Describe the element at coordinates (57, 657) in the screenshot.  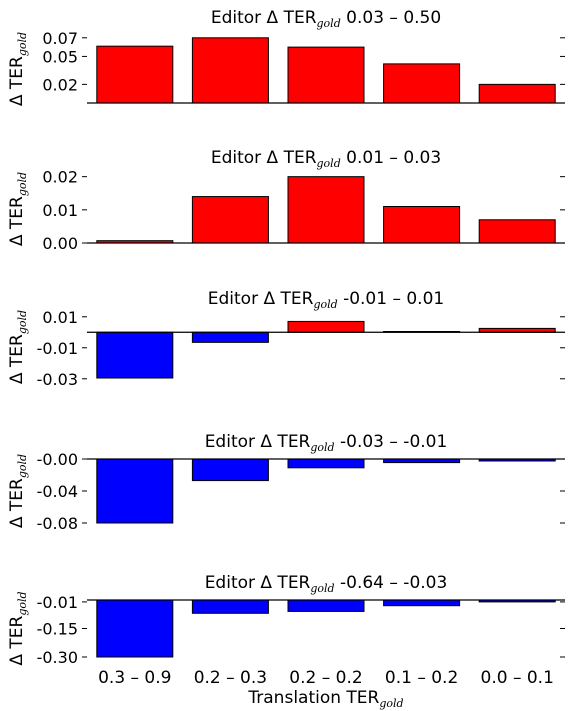
I see `y-tick-label: -0.30` at that location.